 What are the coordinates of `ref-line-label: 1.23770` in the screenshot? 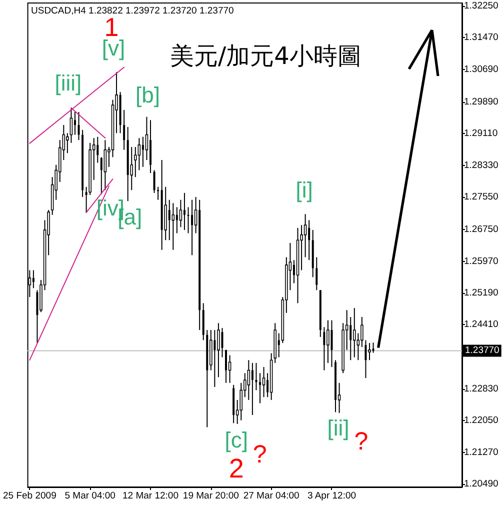 It's located at (482, 350).